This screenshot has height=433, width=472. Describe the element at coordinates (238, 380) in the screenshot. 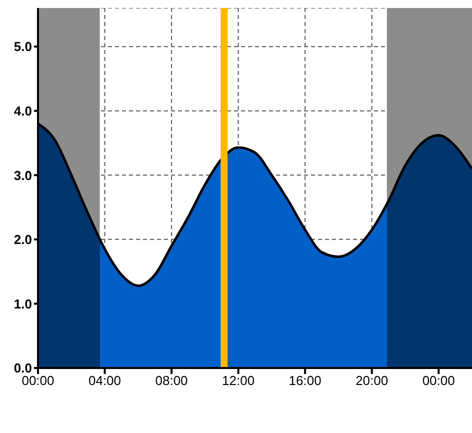

I see `x-tick-label: 12:00` at that location.